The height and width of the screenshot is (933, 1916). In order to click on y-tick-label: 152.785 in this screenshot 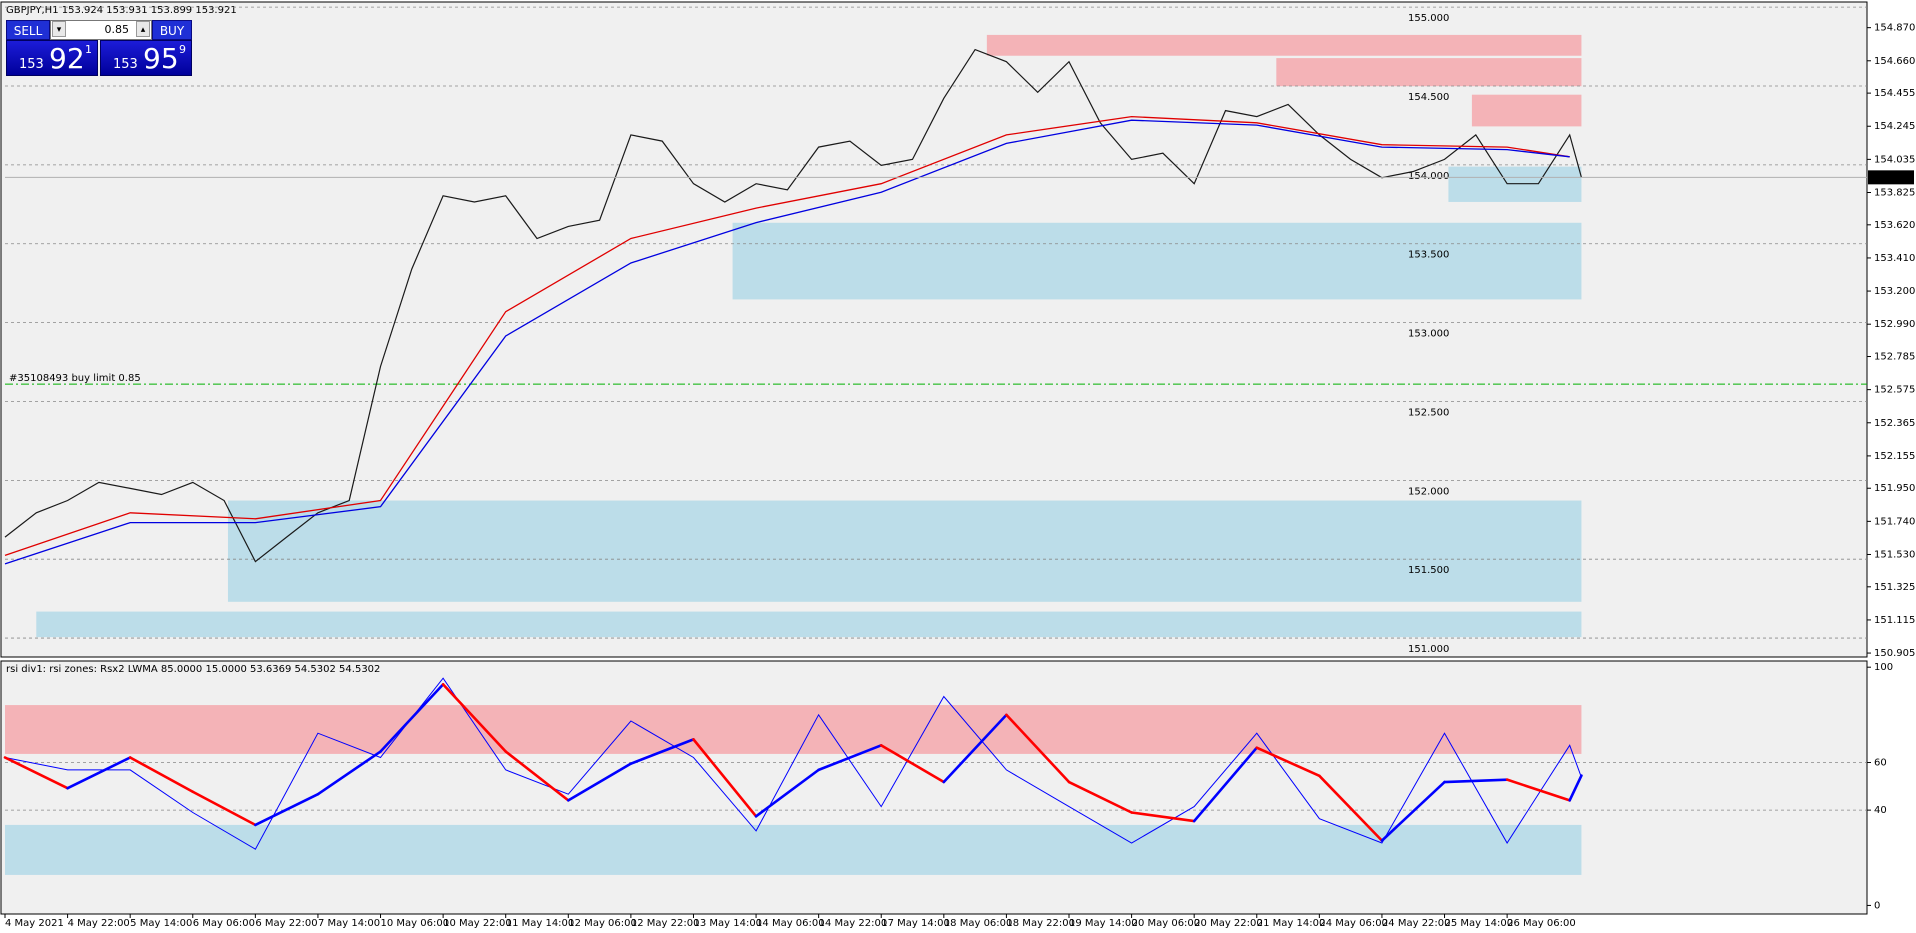, I will do `click(1894, 357)`.